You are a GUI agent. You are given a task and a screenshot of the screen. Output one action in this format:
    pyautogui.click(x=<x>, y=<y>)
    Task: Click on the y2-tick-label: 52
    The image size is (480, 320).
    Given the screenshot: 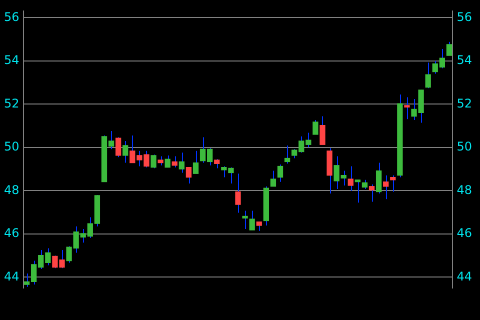 What is the action you would take?
    pyautogui.click(x=464, y=103)
    